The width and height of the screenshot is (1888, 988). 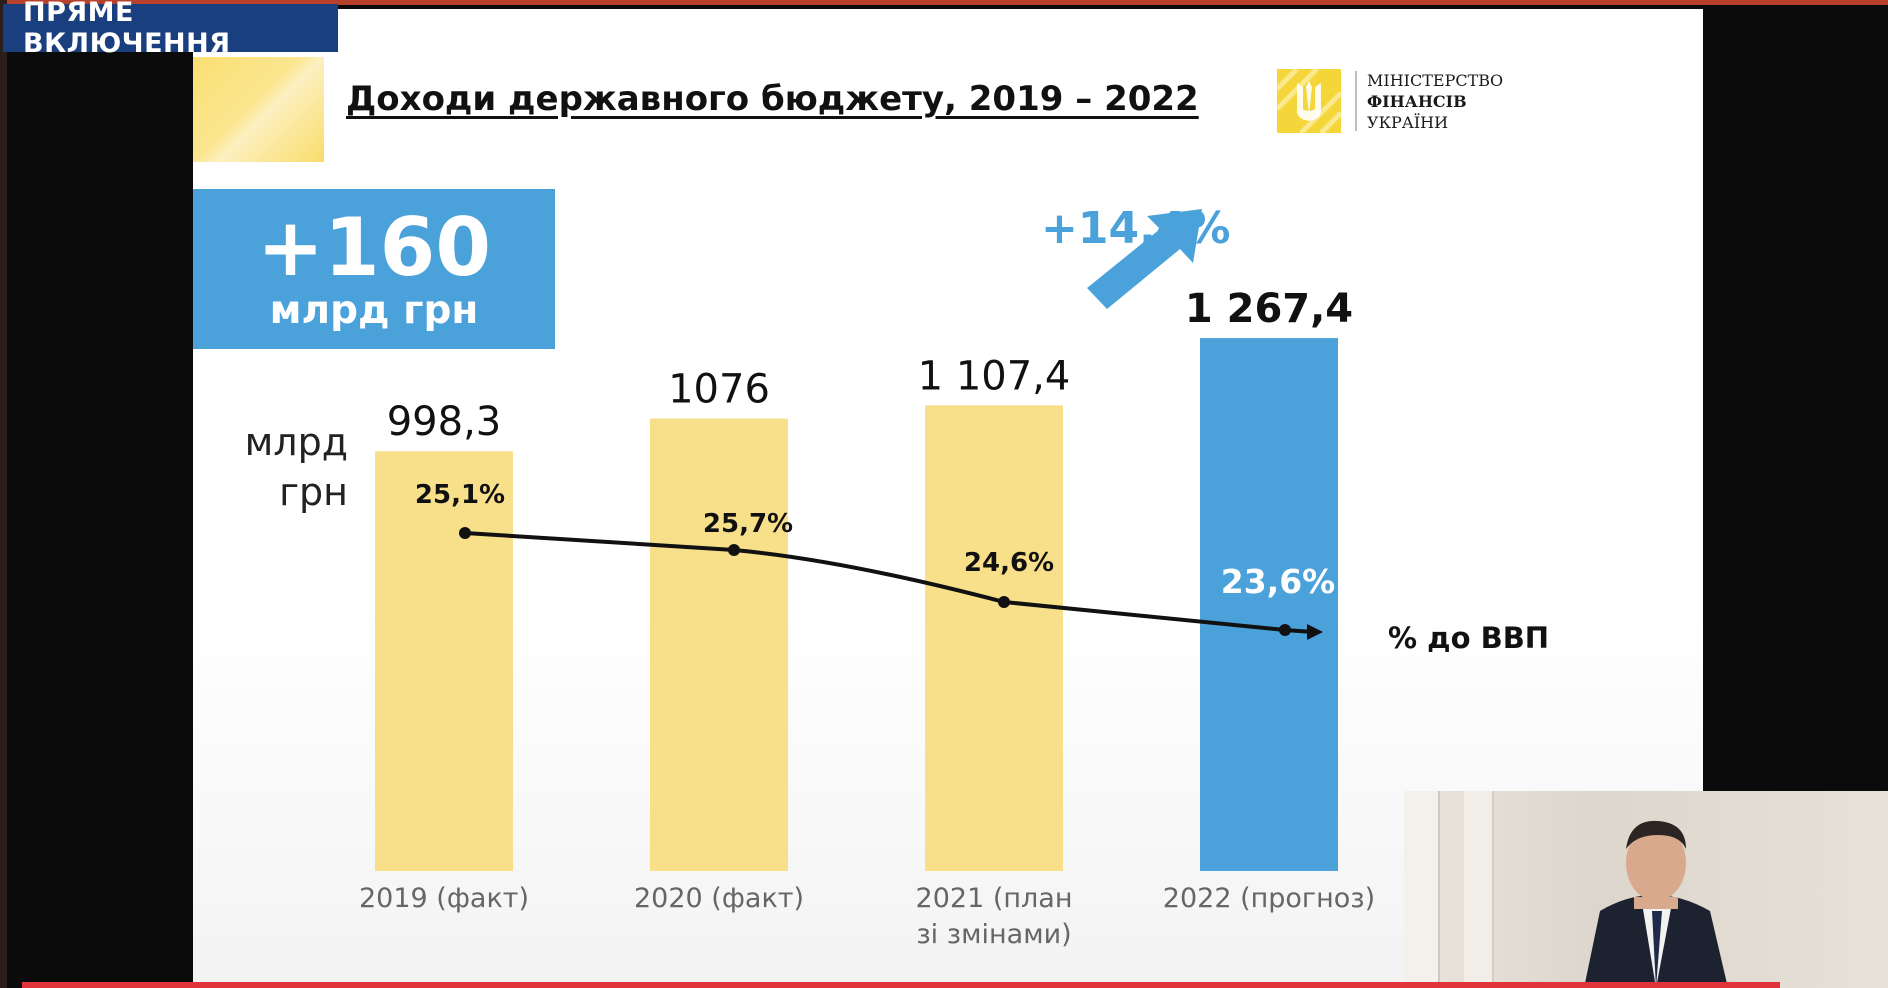 I want to click on growth-arrow-icon, so click(x=1144, y=259).